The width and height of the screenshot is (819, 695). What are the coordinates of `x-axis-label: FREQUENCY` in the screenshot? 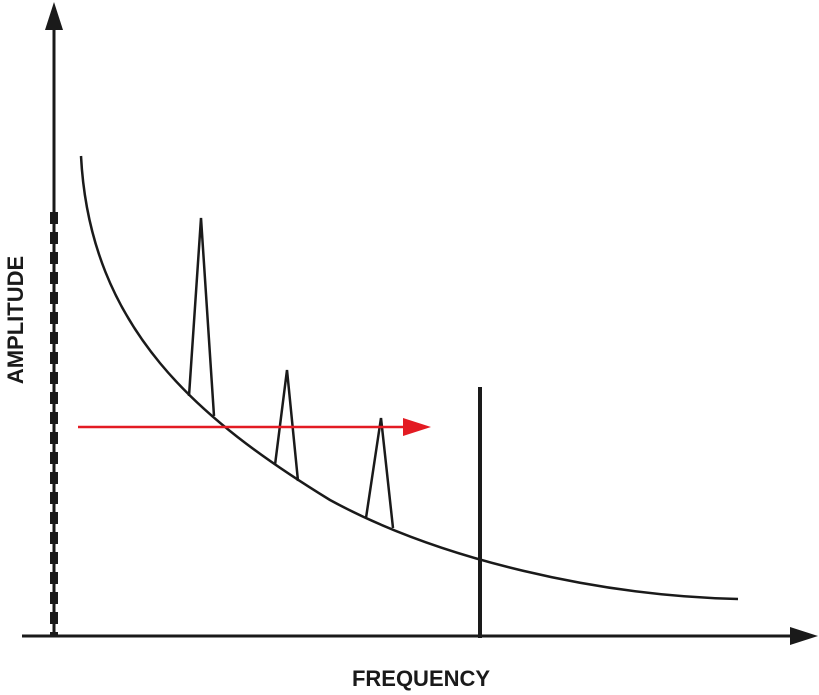 It's located at (421, 678).